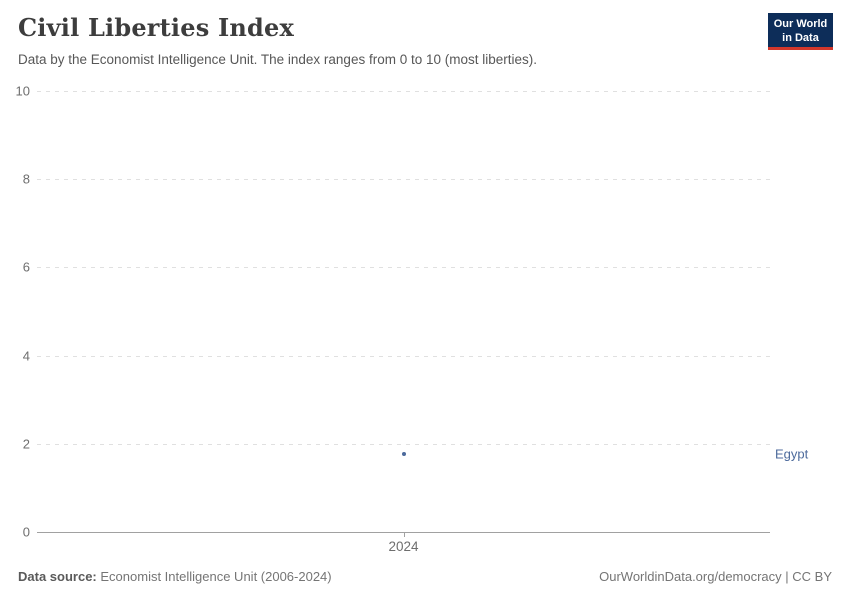 The width and height of the screenshot is (850, 600). I want to click on data-source-value: Economist Intelligence Unit (2006-2024), so click(216, 576).